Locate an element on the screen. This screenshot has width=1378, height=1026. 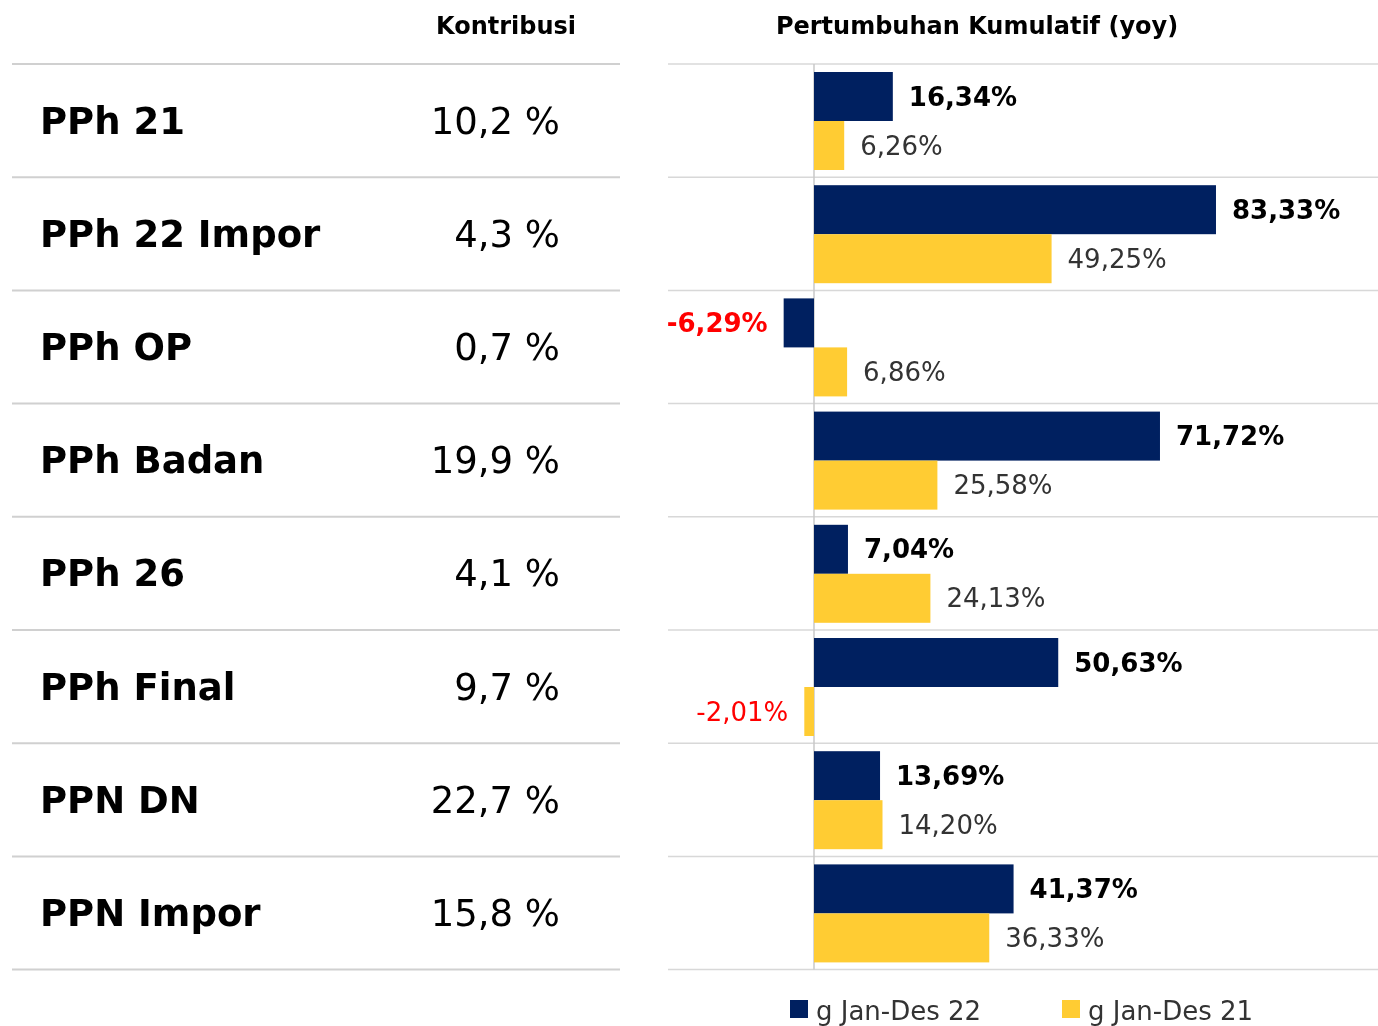
y-tick-label: PPh 21 is located at coordinates (112, 121).